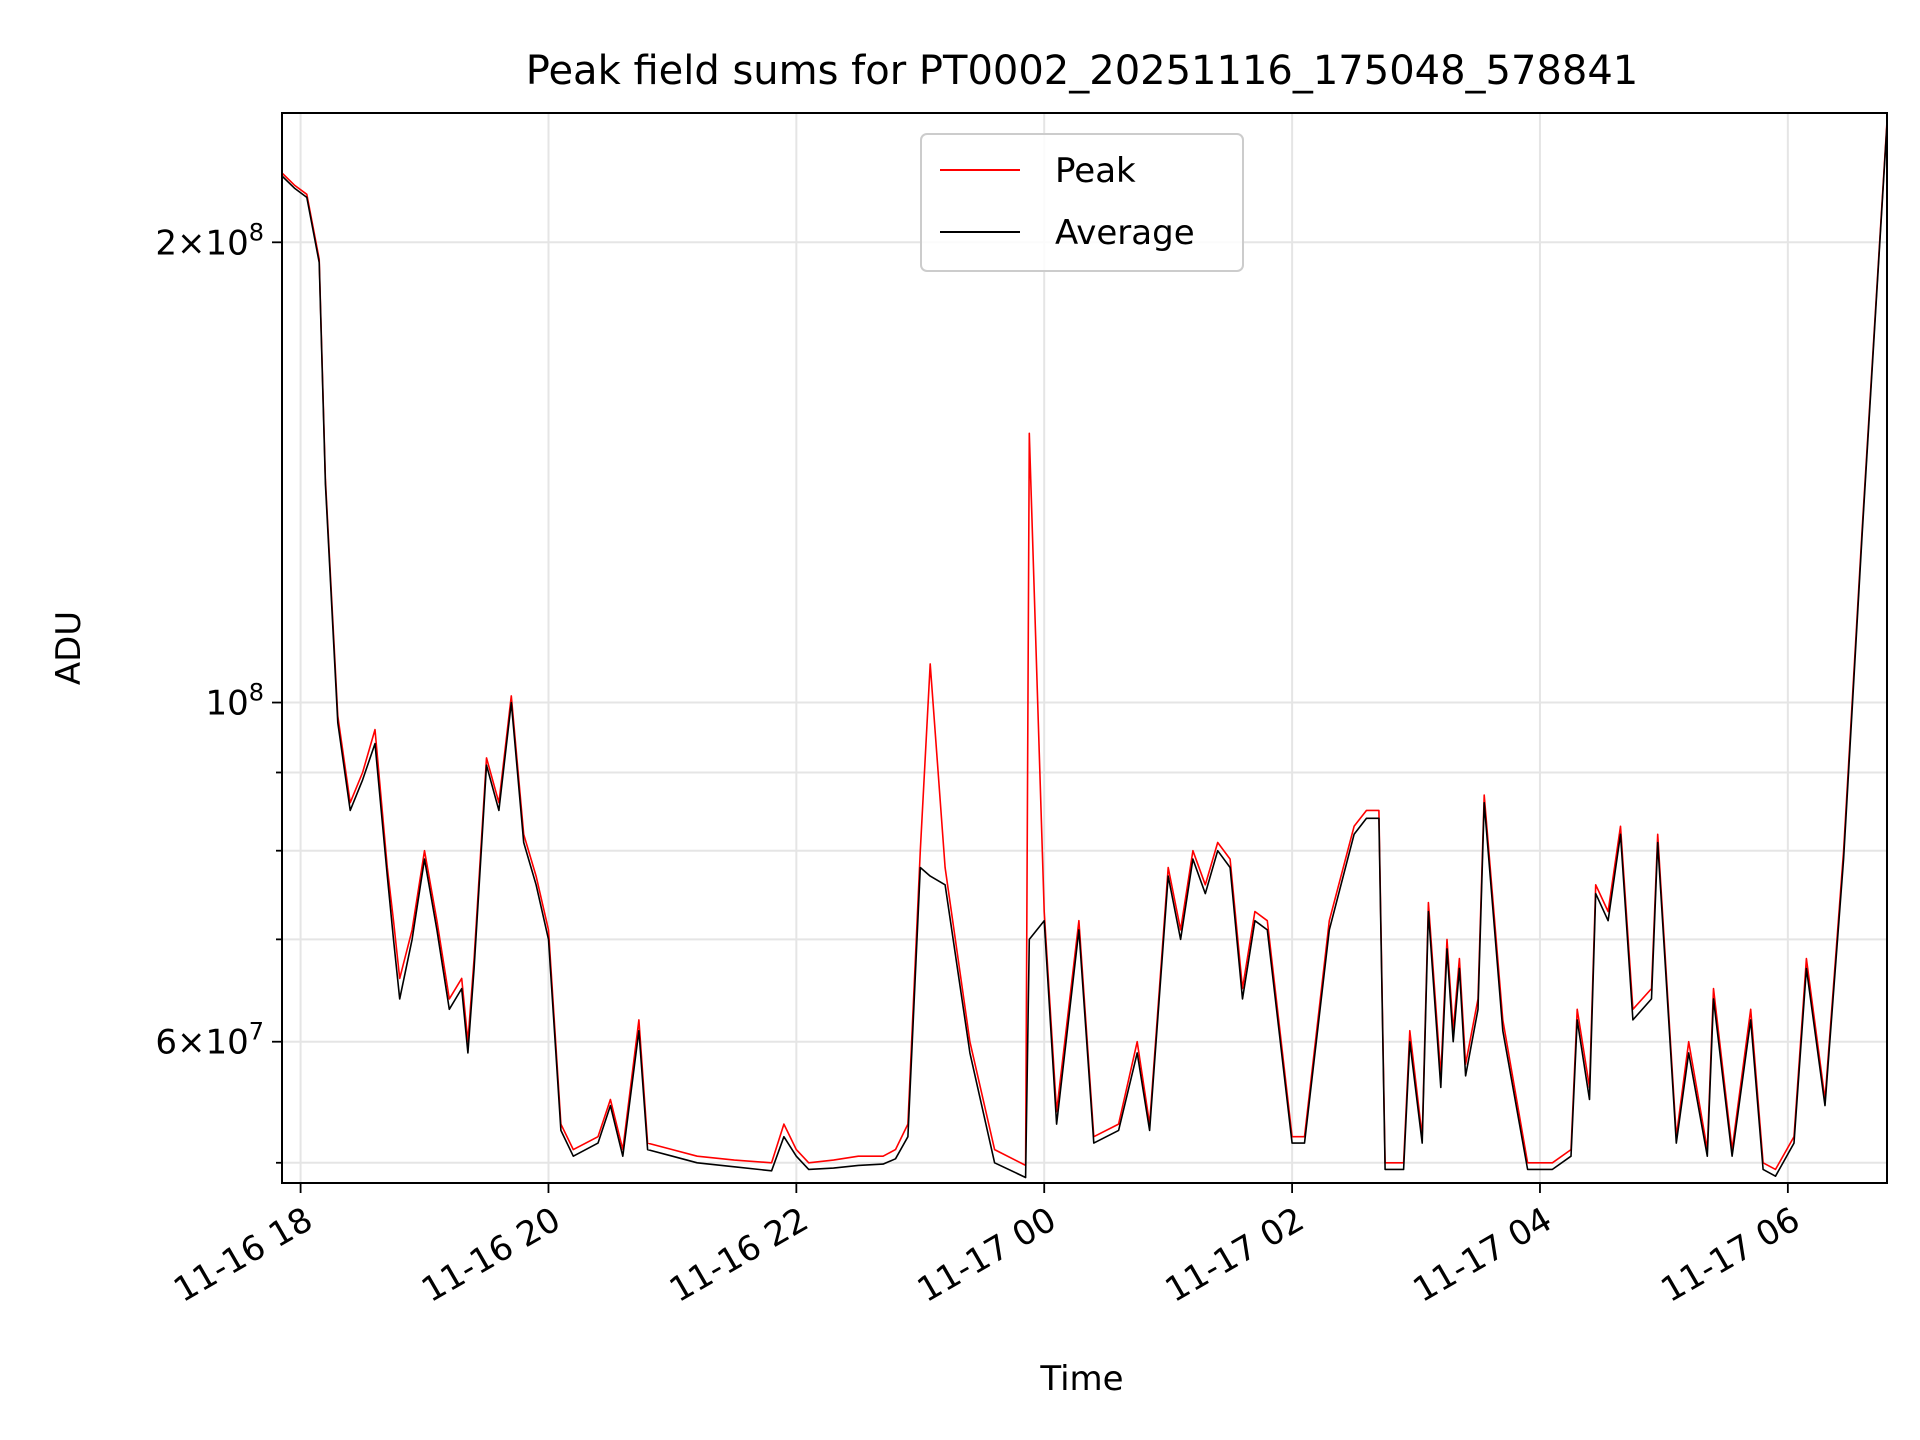 The image size is (1920, 1440). I want to click on legend-box, so click(1082, 202).